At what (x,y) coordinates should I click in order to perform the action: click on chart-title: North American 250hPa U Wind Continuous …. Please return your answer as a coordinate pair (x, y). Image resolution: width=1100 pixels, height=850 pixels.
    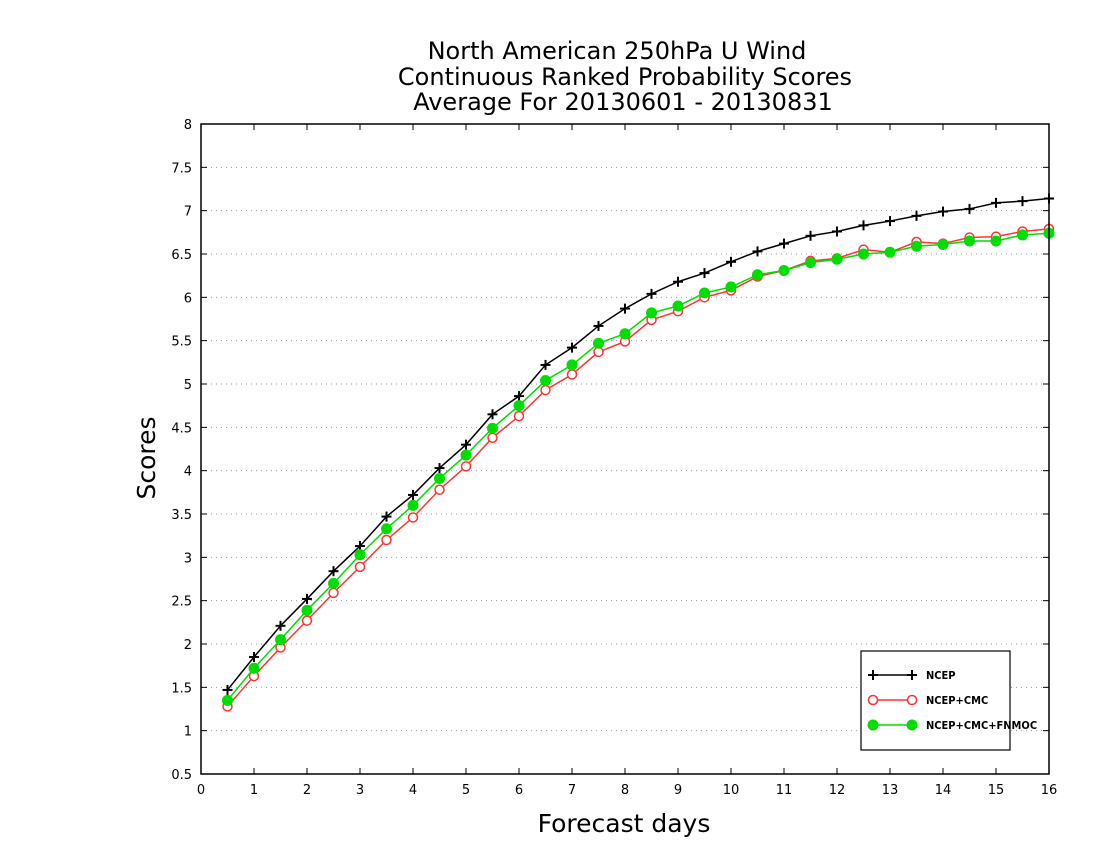
    Looking at the image, I should click on (625, 76).